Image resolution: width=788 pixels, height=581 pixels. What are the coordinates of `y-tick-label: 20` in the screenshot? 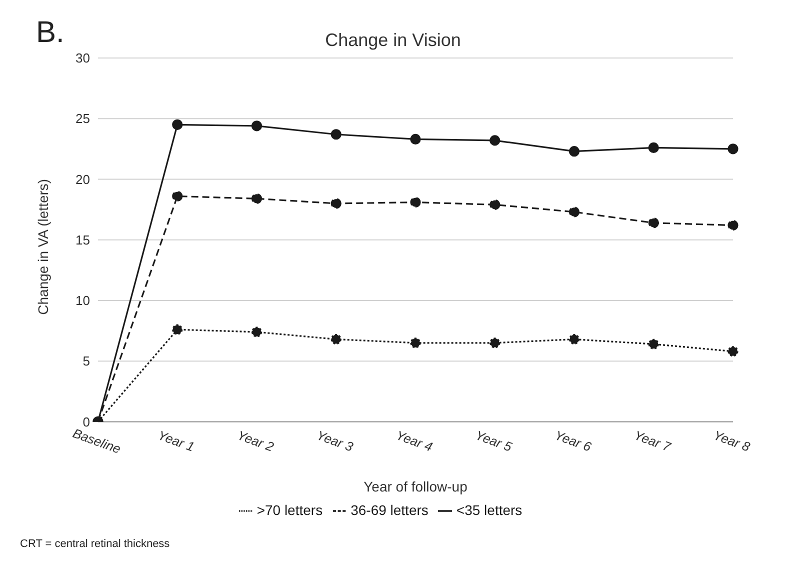 It's located at (83, 179).